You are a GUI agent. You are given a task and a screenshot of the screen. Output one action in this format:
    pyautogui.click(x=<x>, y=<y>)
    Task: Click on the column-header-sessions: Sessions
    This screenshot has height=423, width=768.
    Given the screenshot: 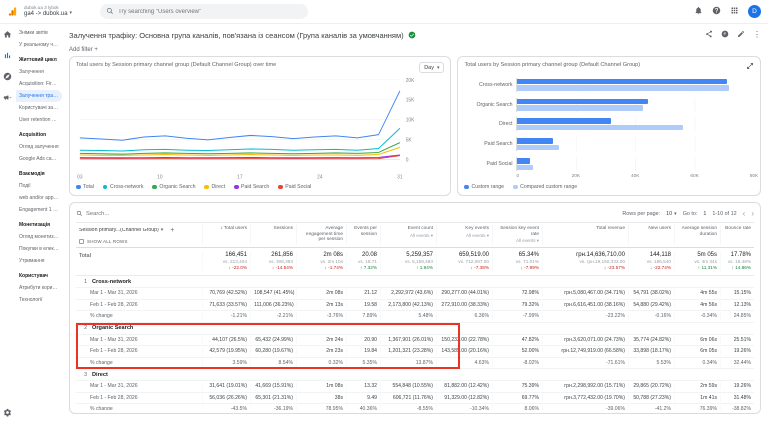 What is the action you would take?
    pyautogui.click(x=273, y=235)
    